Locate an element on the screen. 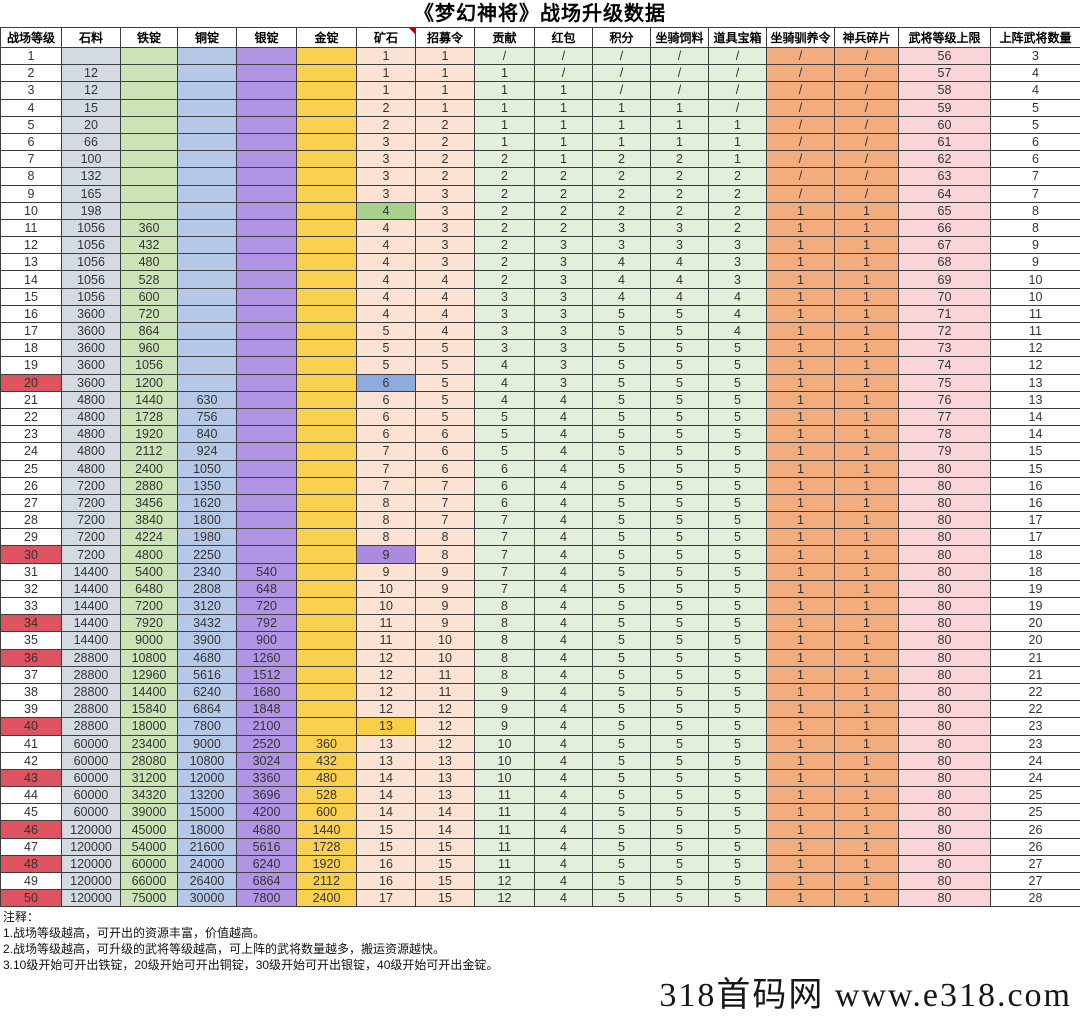  cell-recruit: 11 is located at coordinates (445, 674).